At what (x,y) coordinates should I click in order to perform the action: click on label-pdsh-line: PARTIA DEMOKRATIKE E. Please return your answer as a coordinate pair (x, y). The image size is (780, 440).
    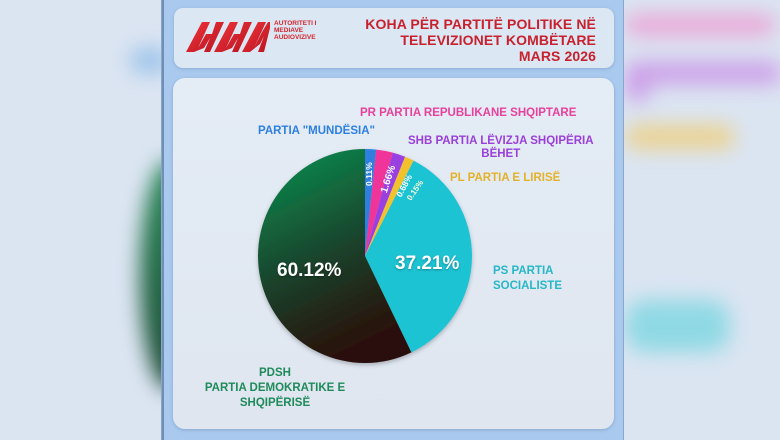
    Looking at the image, I should click on (275, 388).